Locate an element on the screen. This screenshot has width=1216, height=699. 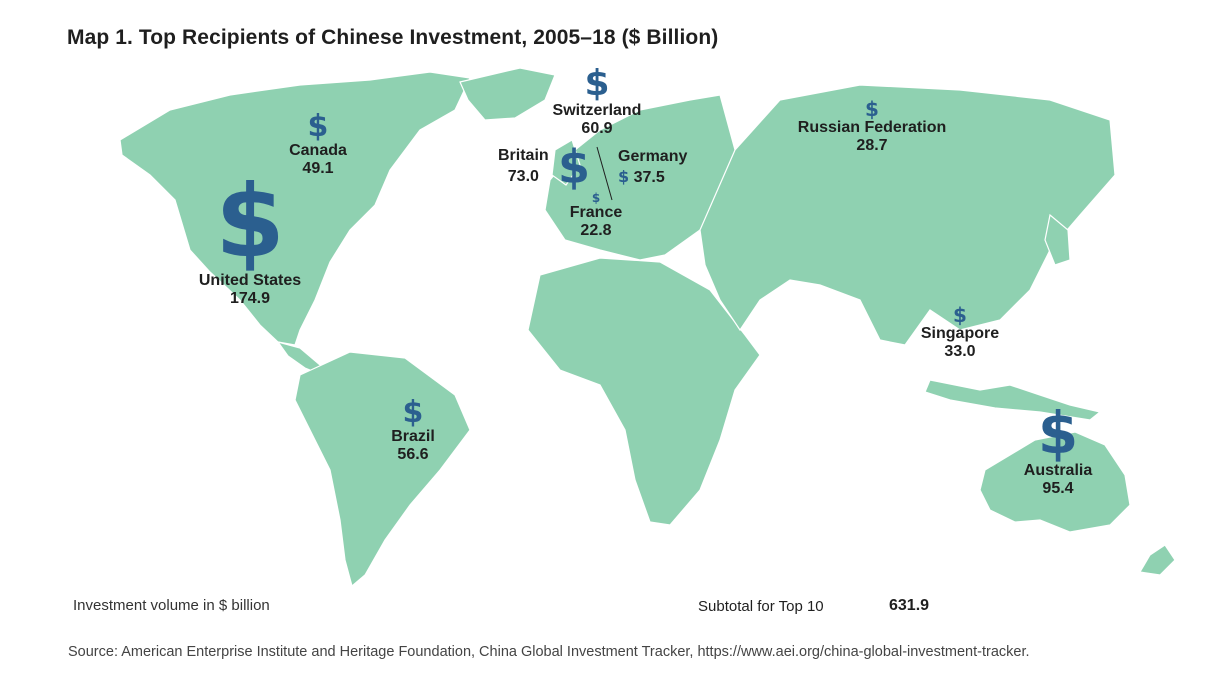
country-value: 33.0 is located at coordinates (960, 351).